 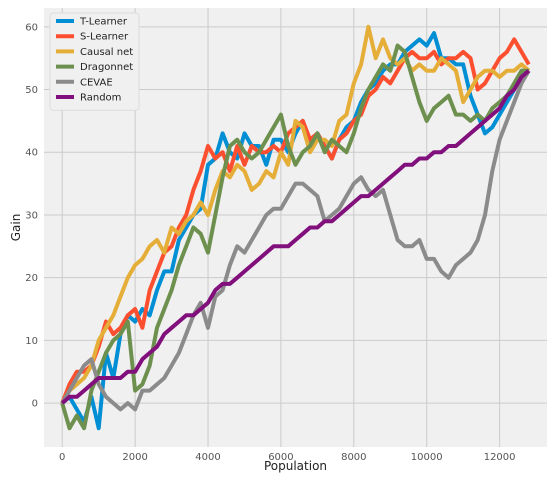 What do you see at coordinates (103, 22) in the screenshot?
I see `legend-label: T-Learner` at bounding box center [103, 22].